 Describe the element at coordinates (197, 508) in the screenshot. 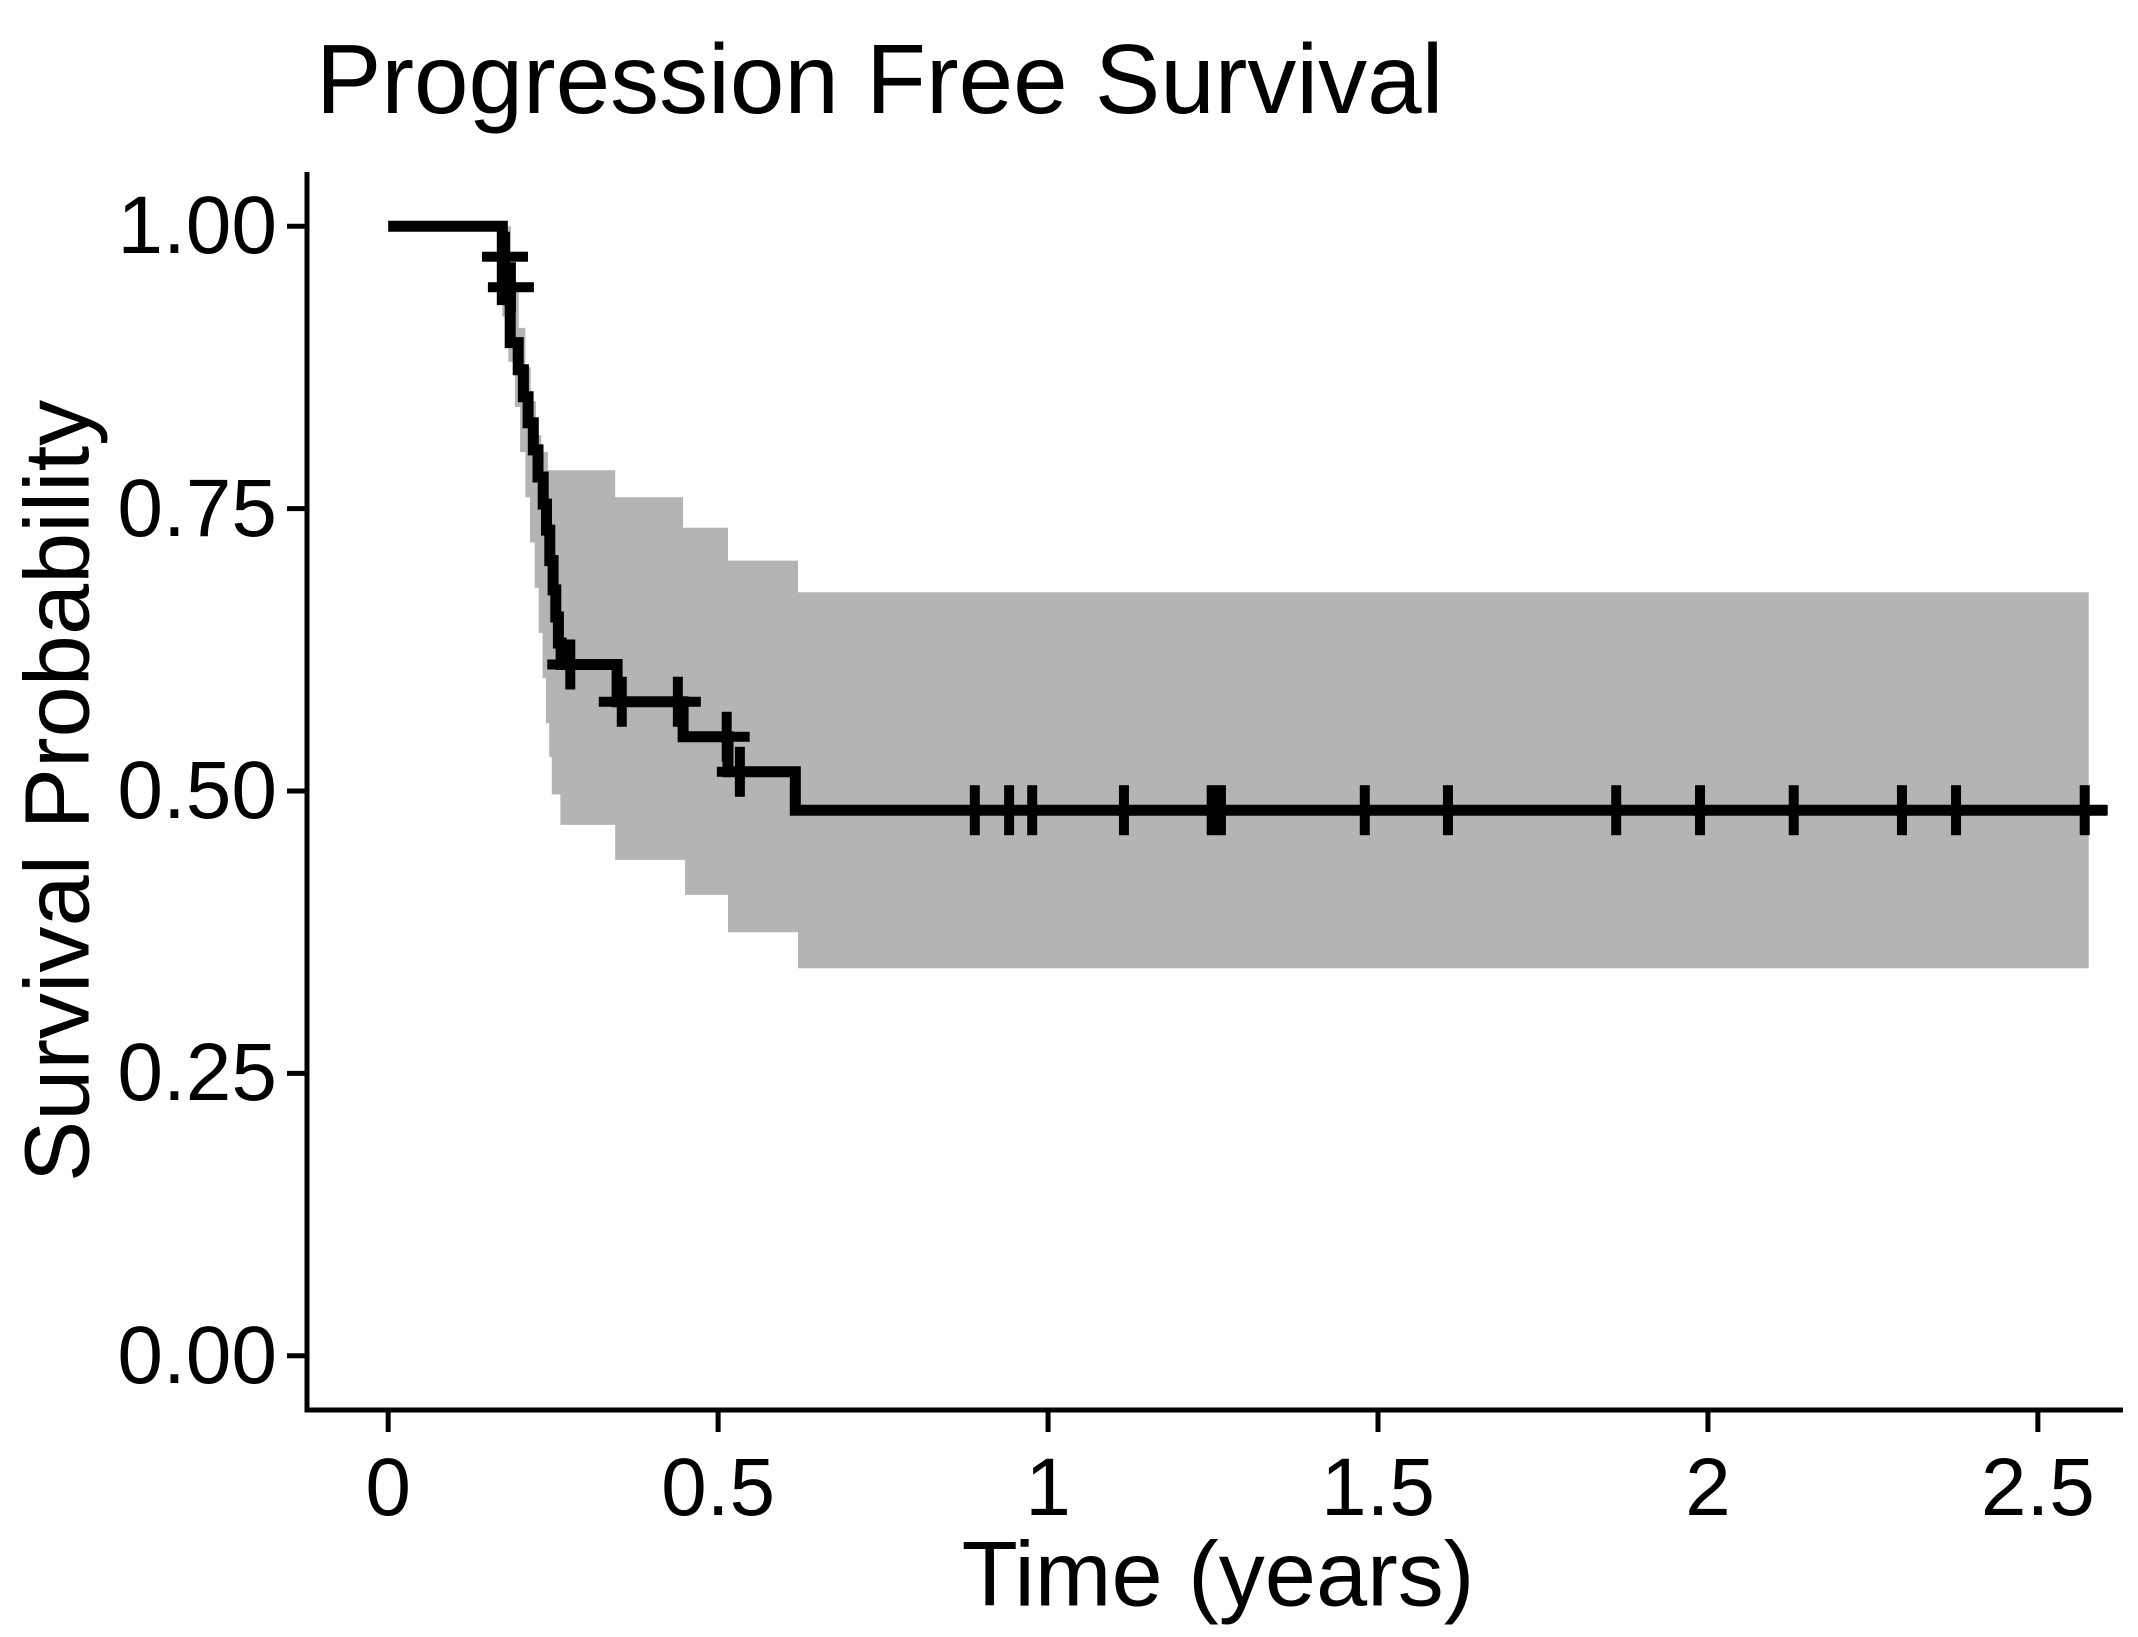

I see `y-tick-label: 0.75` at that location.